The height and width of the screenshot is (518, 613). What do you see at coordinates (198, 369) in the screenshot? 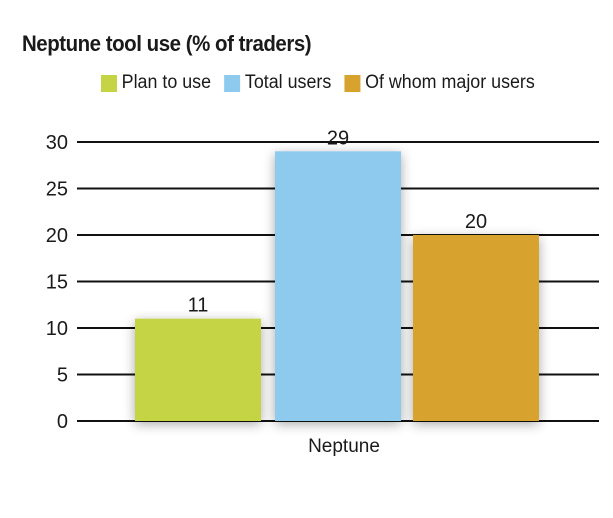
I see `bar-plan-to-use` at bounding box center [198, 369].